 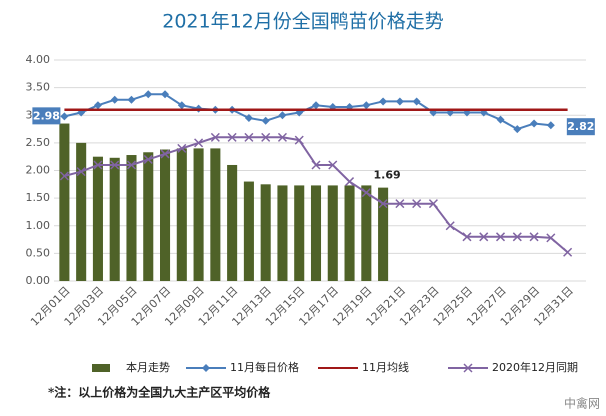 I want to click on y-tick-label: 2.00, so click(x=38, y=170).